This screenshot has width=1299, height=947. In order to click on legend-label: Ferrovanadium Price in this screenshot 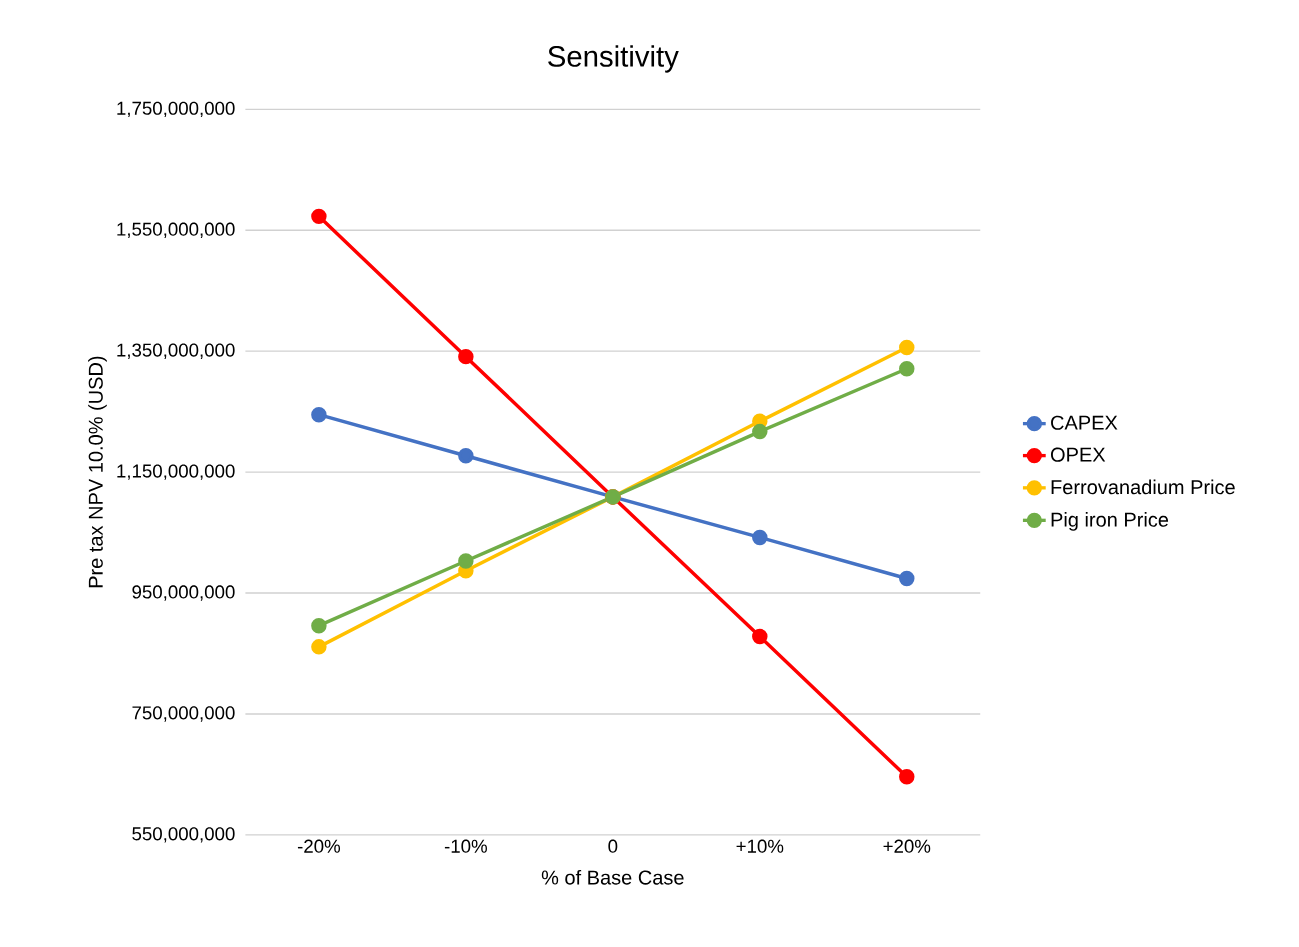, I will do `click(1143, 487)`.